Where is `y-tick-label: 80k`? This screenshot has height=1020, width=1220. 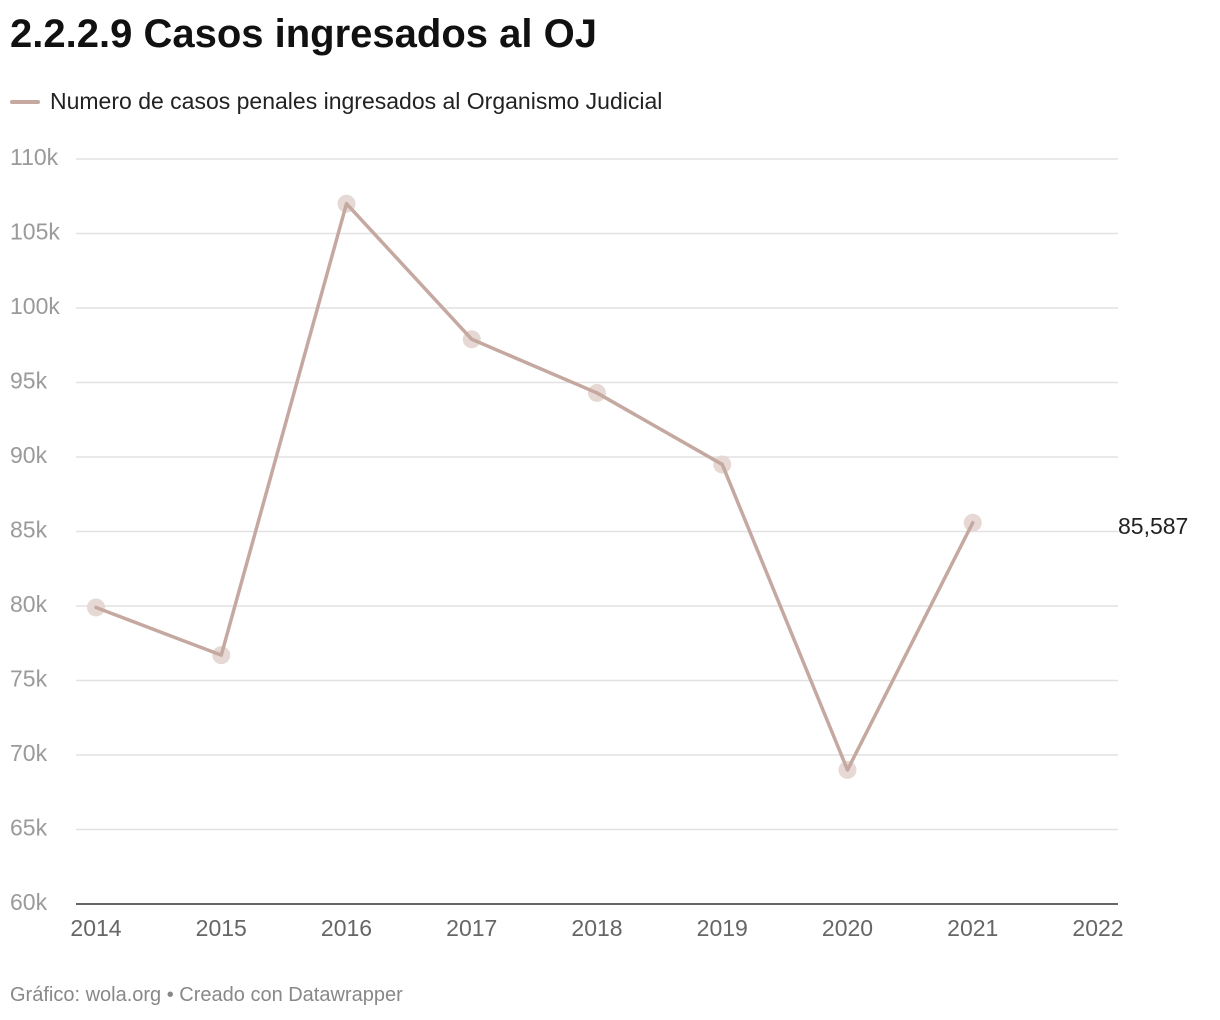 y-tick-label: 80k is located at coordinates (29, 604).